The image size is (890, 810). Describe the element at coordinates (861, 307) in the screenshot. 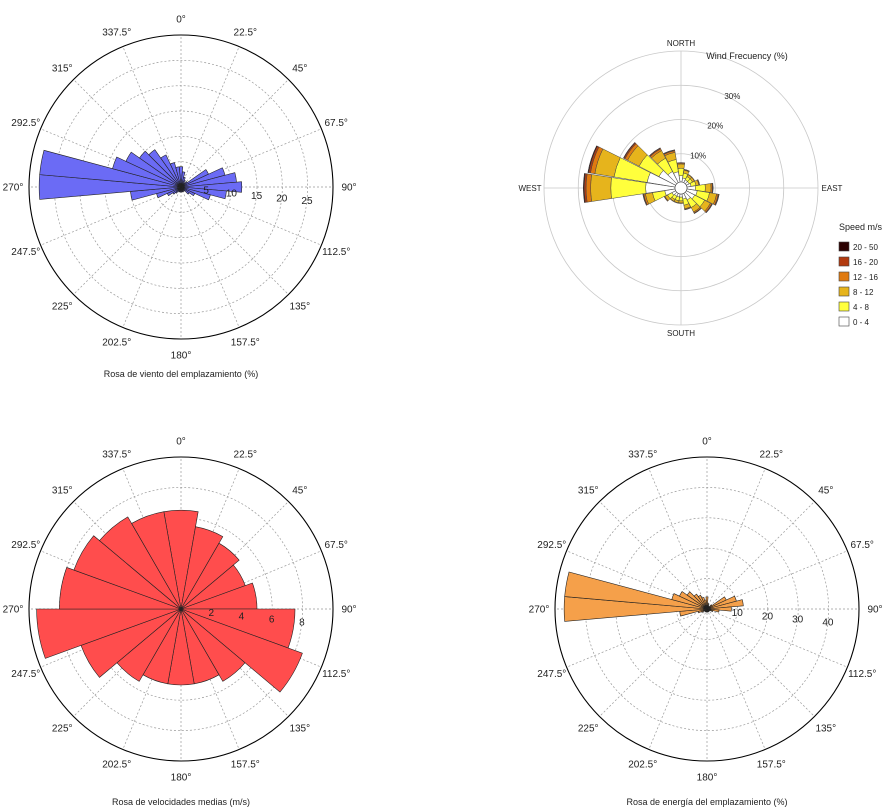

I see `legend-label: 4 - 8` at that location.